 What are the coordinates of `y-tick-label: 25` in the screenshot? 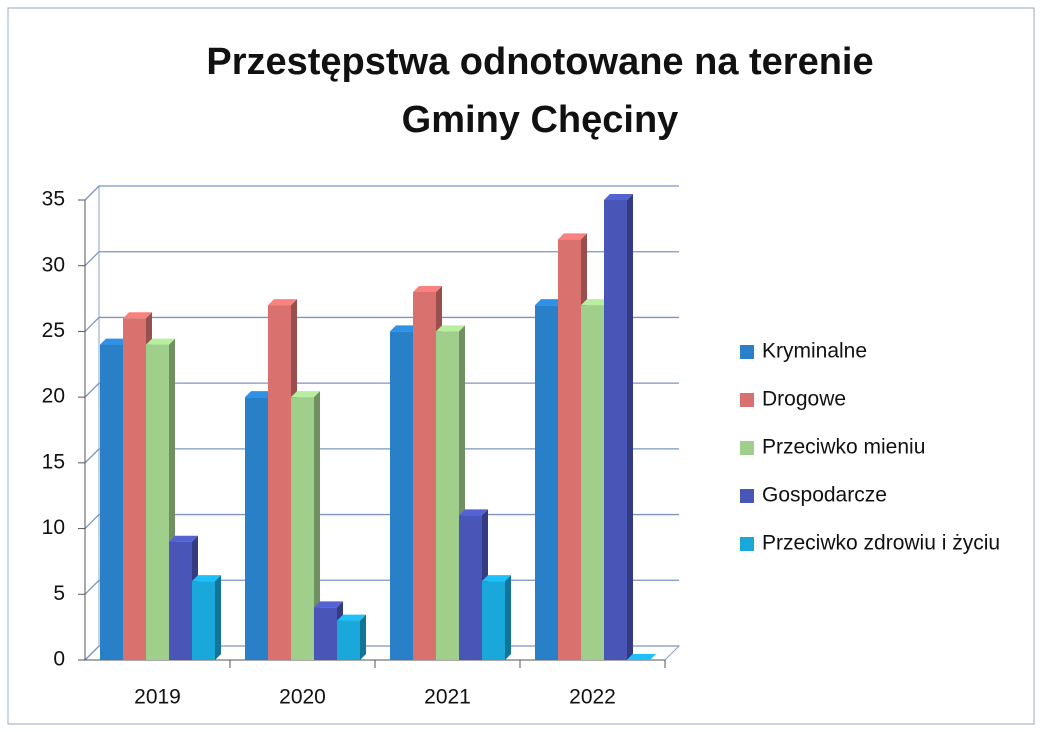 It's located at (53, 330).